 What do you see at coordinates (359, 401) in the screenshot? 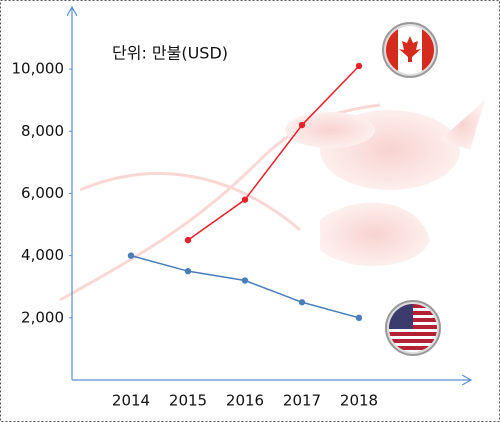
I see `x-tick-label: 2018` at bounding box center [359, 401].